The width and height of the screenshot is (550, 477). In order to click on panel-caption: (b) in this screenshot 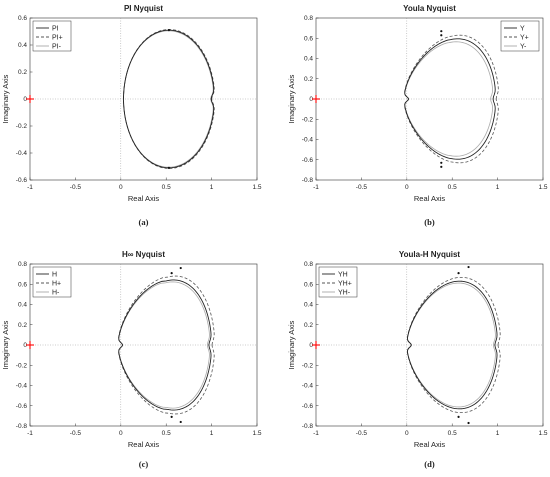, I will do `click(429, 222)`.